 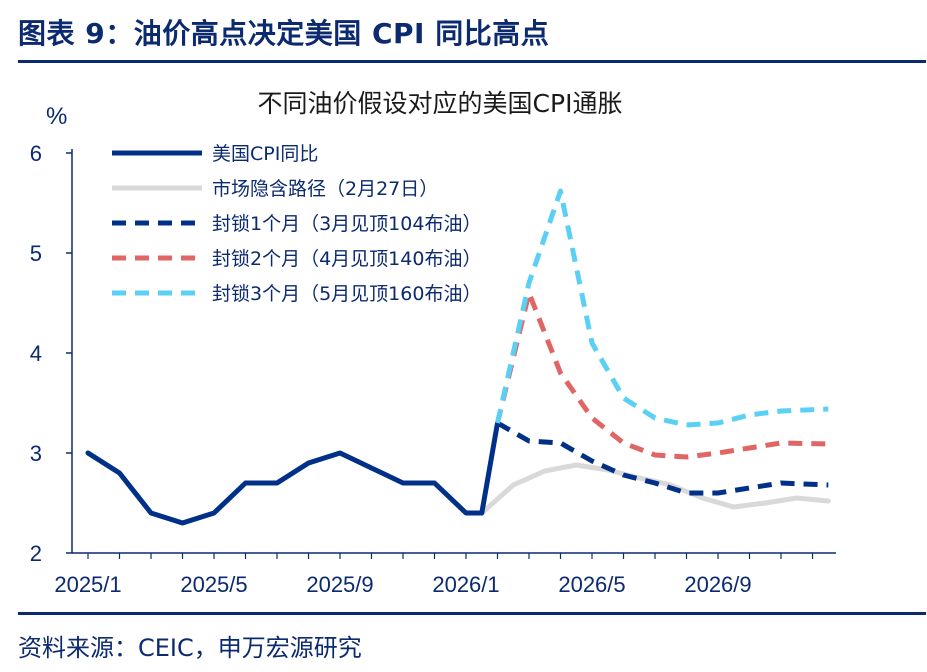 What do you see at coordinates (465, 584) in the screenshot?
I see `x-tick-label: 2026/1` at bounding box center [465, 584].